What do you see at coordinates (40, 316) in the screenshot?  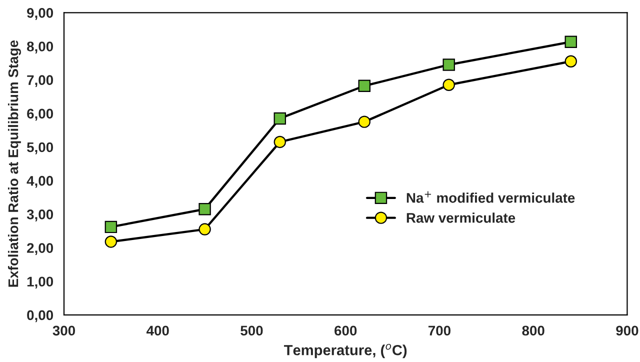 I see `y-tick-label: 0,00` at bounding box center [40, 316].